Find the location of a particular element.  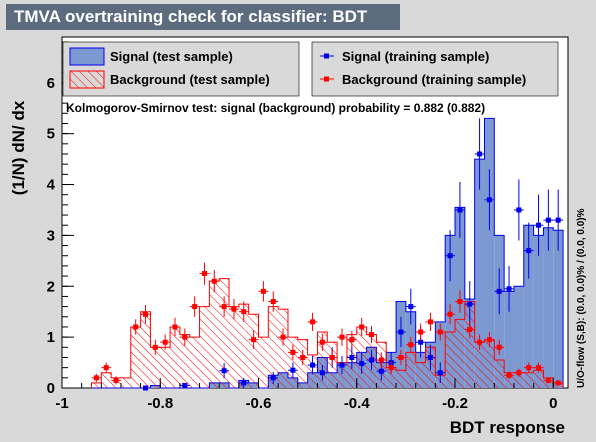

legend-background-train-label: Background (training sample) is located at coordinates (434, 79).